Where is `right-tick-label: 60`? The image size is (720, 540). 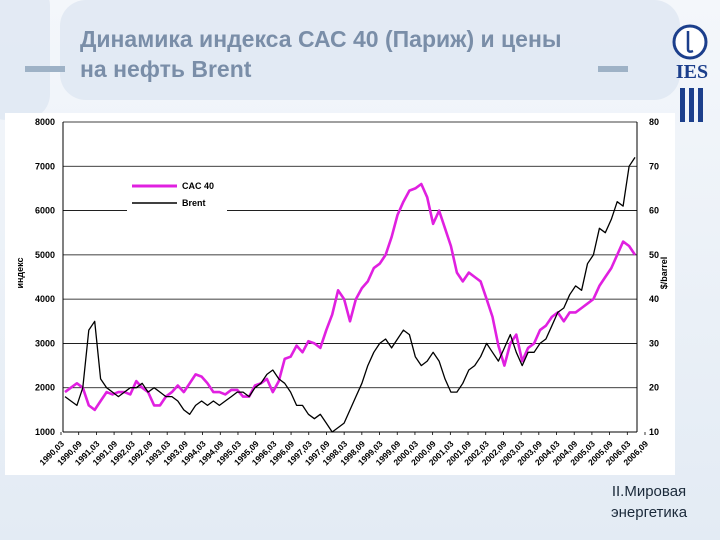 right-tick-label: 60 is located at coordinates (654, 211).